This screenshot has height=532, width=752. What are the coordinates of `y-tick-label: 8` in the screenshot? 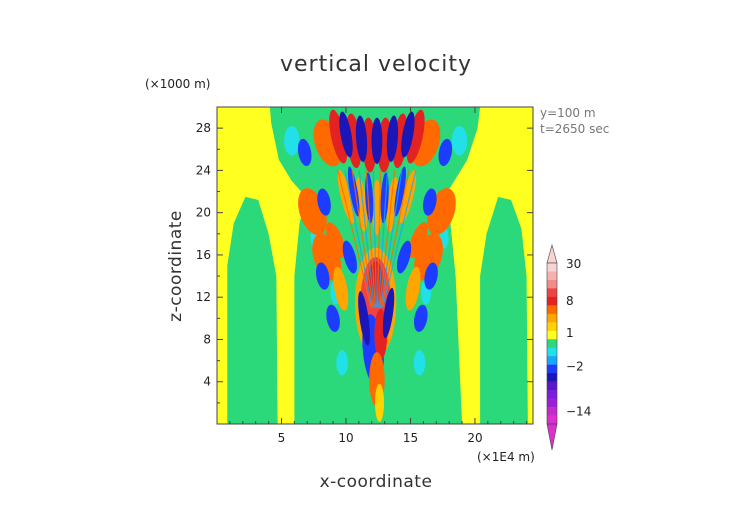 It's located at (207, 339).